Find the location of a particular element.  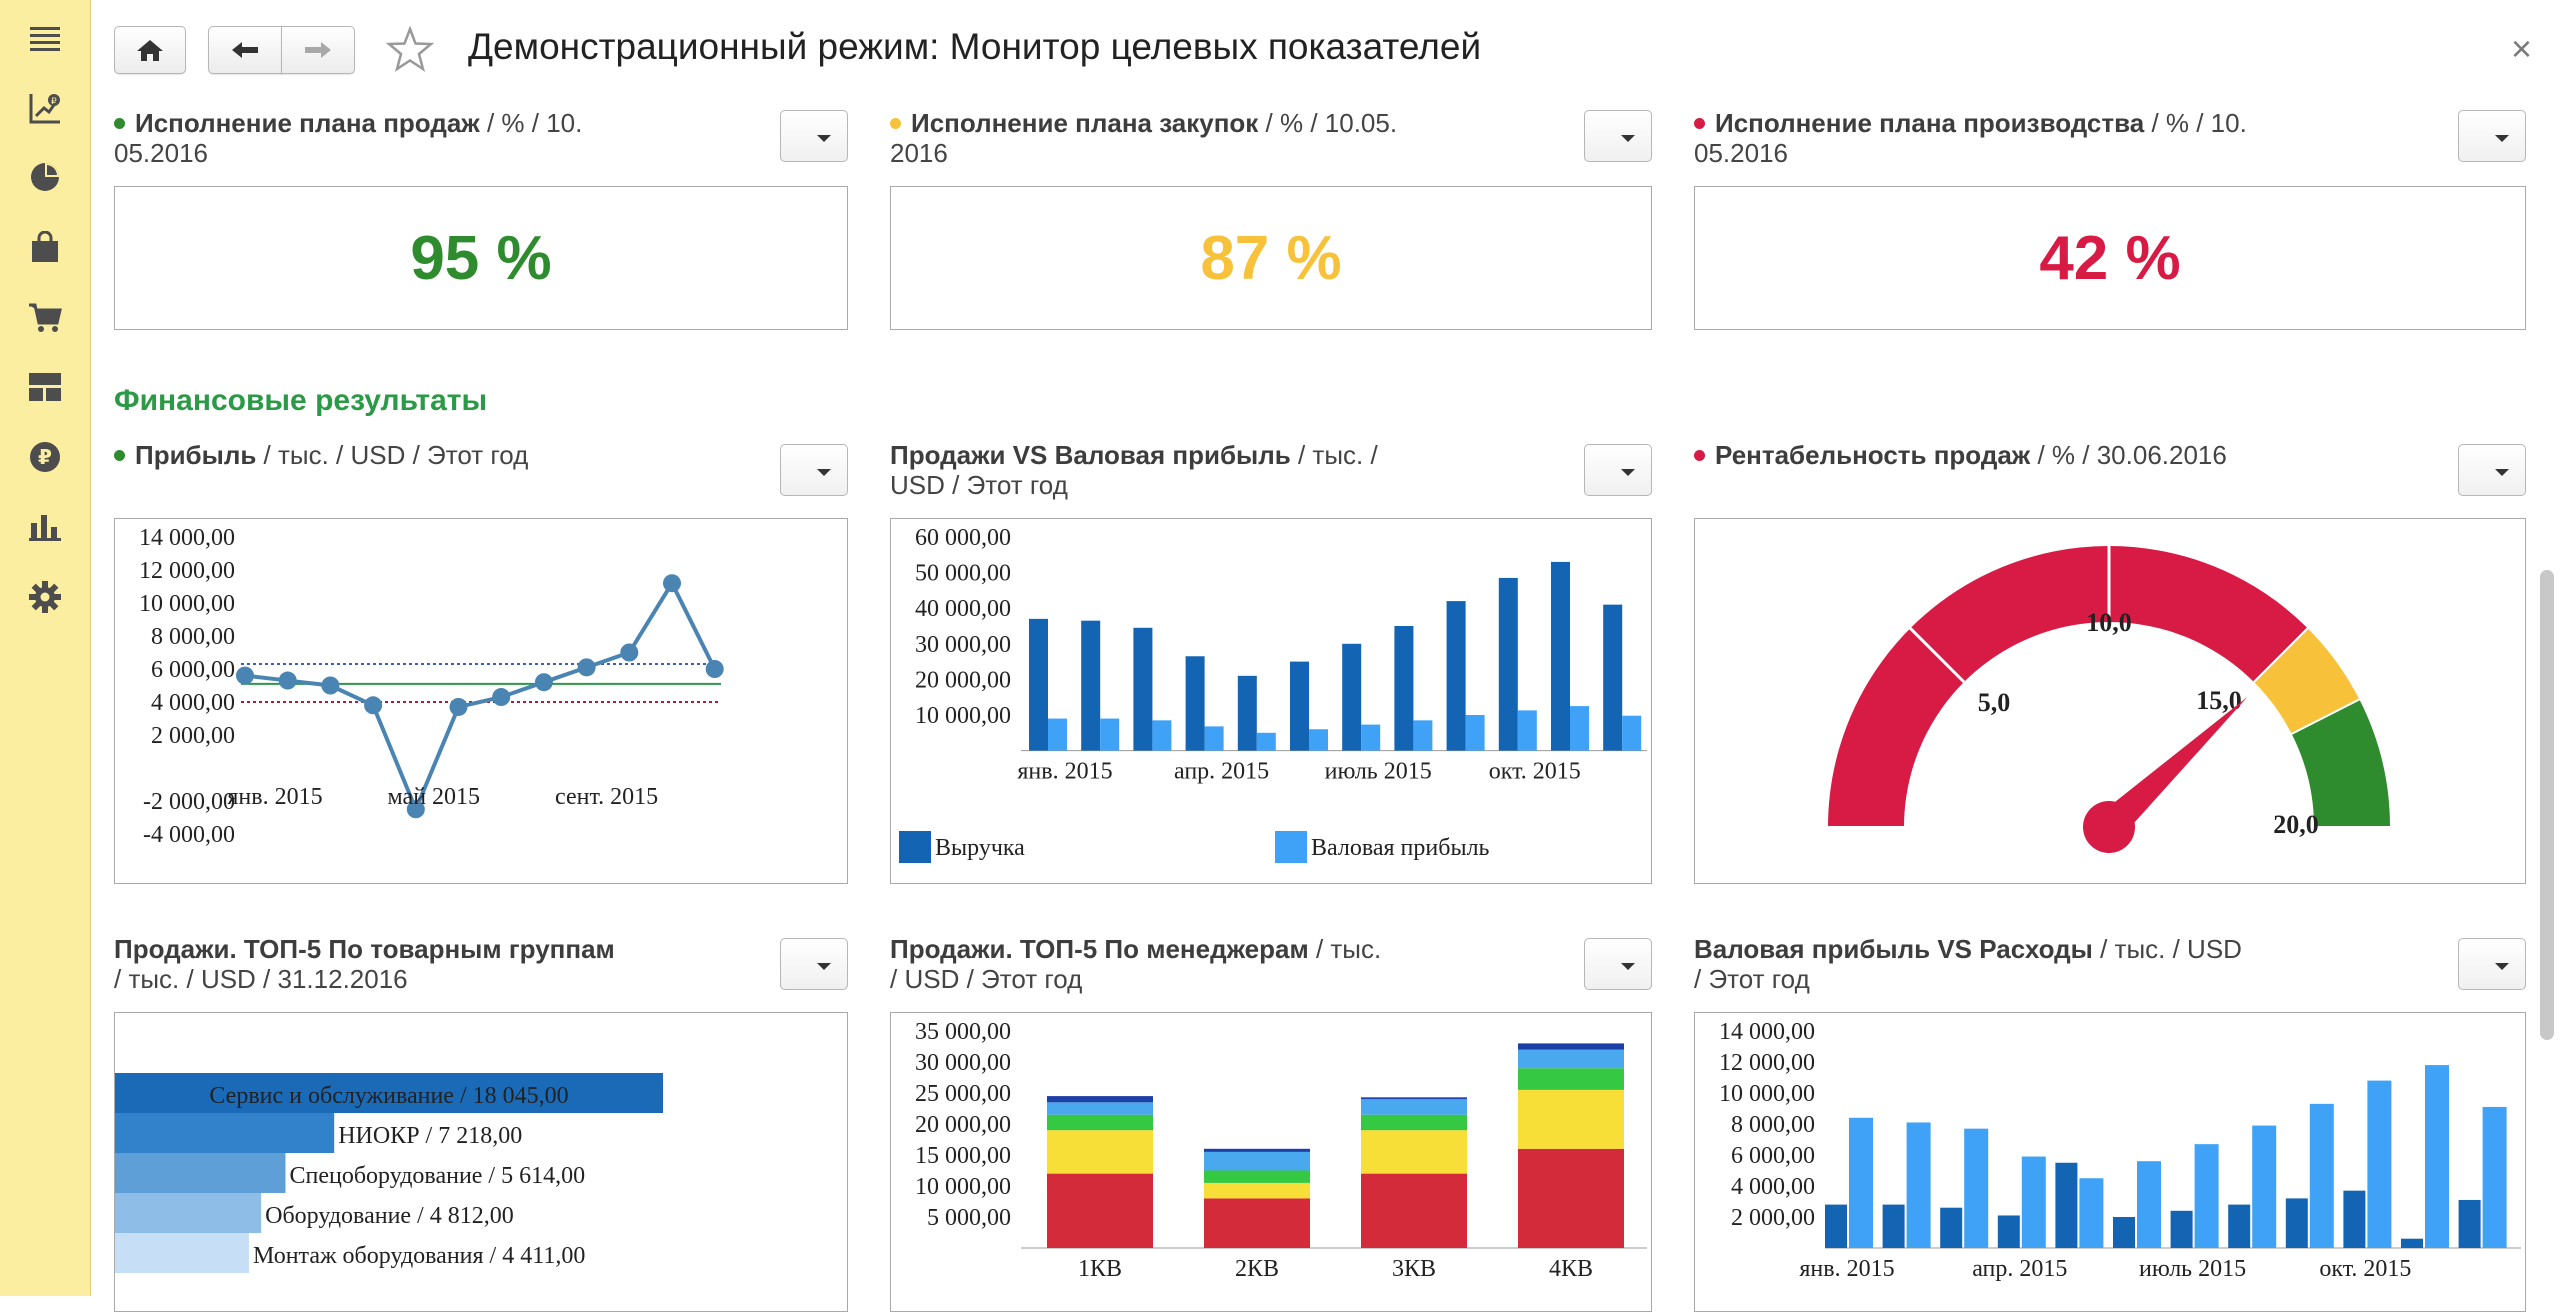

profitability-dropdown is located at coordinates (2492, 470).